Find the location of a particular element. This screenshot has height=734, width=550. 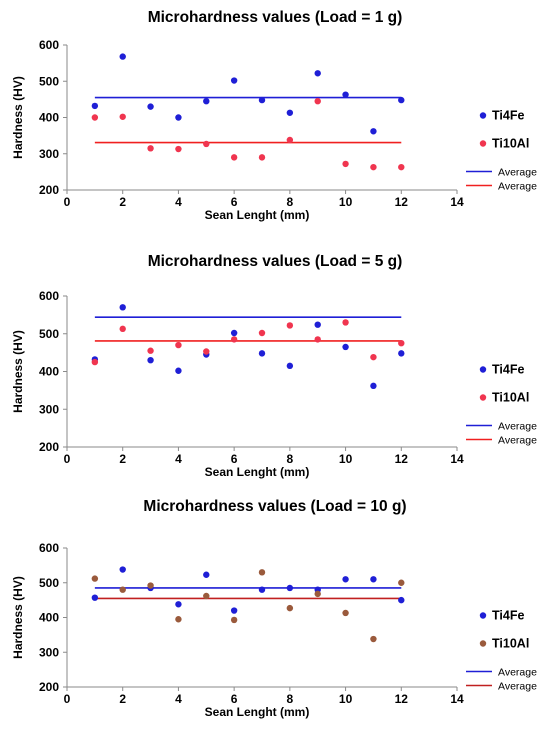

chart-title: Microhardness values (Load = 1 g) is located at coordinates (275, 17).